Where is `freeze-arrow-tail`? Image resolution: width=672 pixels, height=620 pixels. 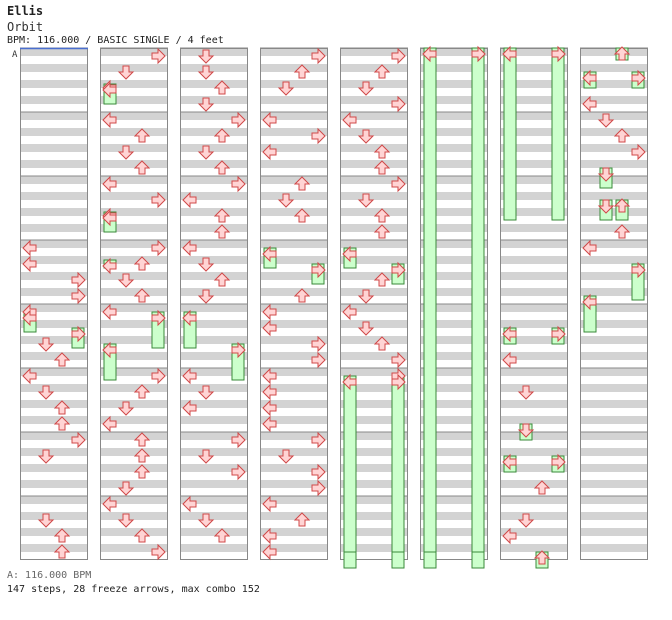 freeze-arrow-tail is located at coordinates (478, 560).